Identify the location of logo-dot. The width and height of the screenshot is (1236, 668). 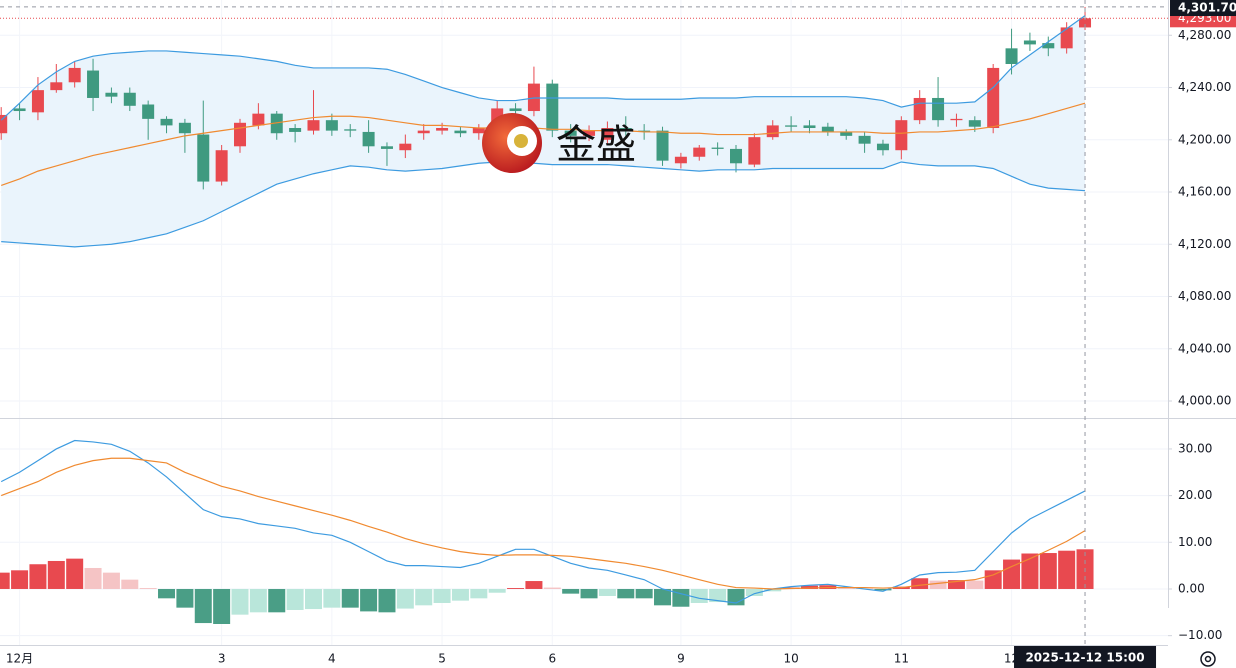
(521, 141).